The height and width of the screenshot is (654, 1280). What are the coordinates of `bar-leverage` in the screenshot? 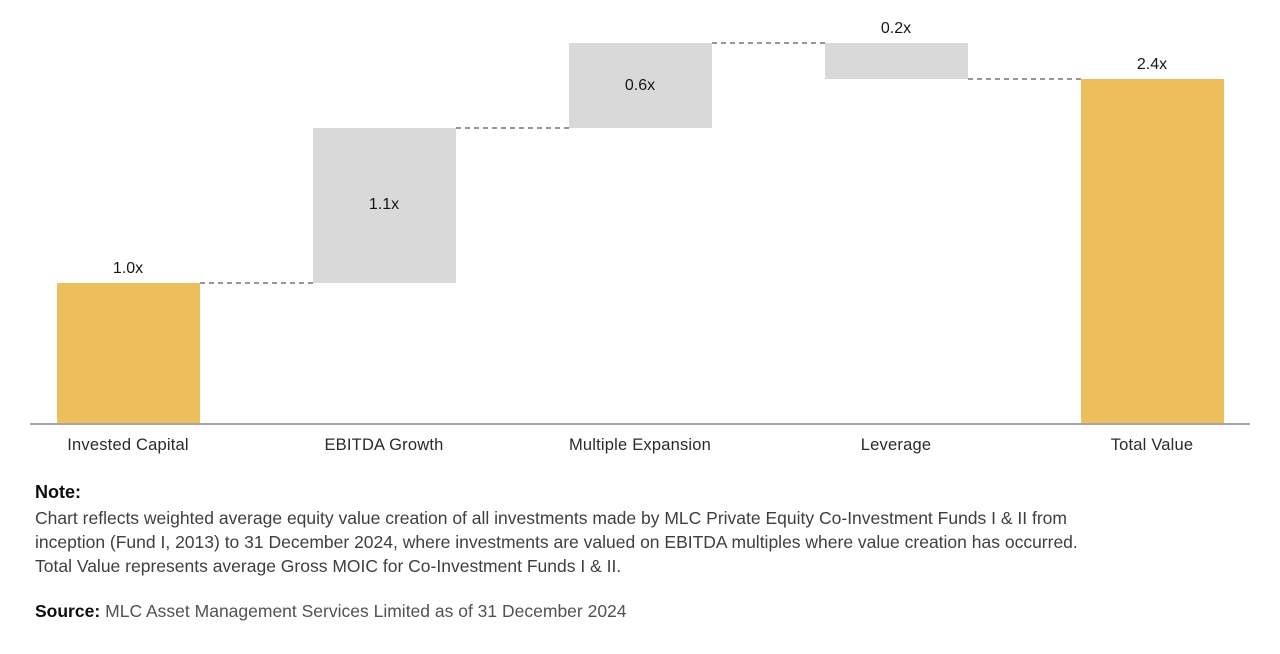 It's located at (896, 61).